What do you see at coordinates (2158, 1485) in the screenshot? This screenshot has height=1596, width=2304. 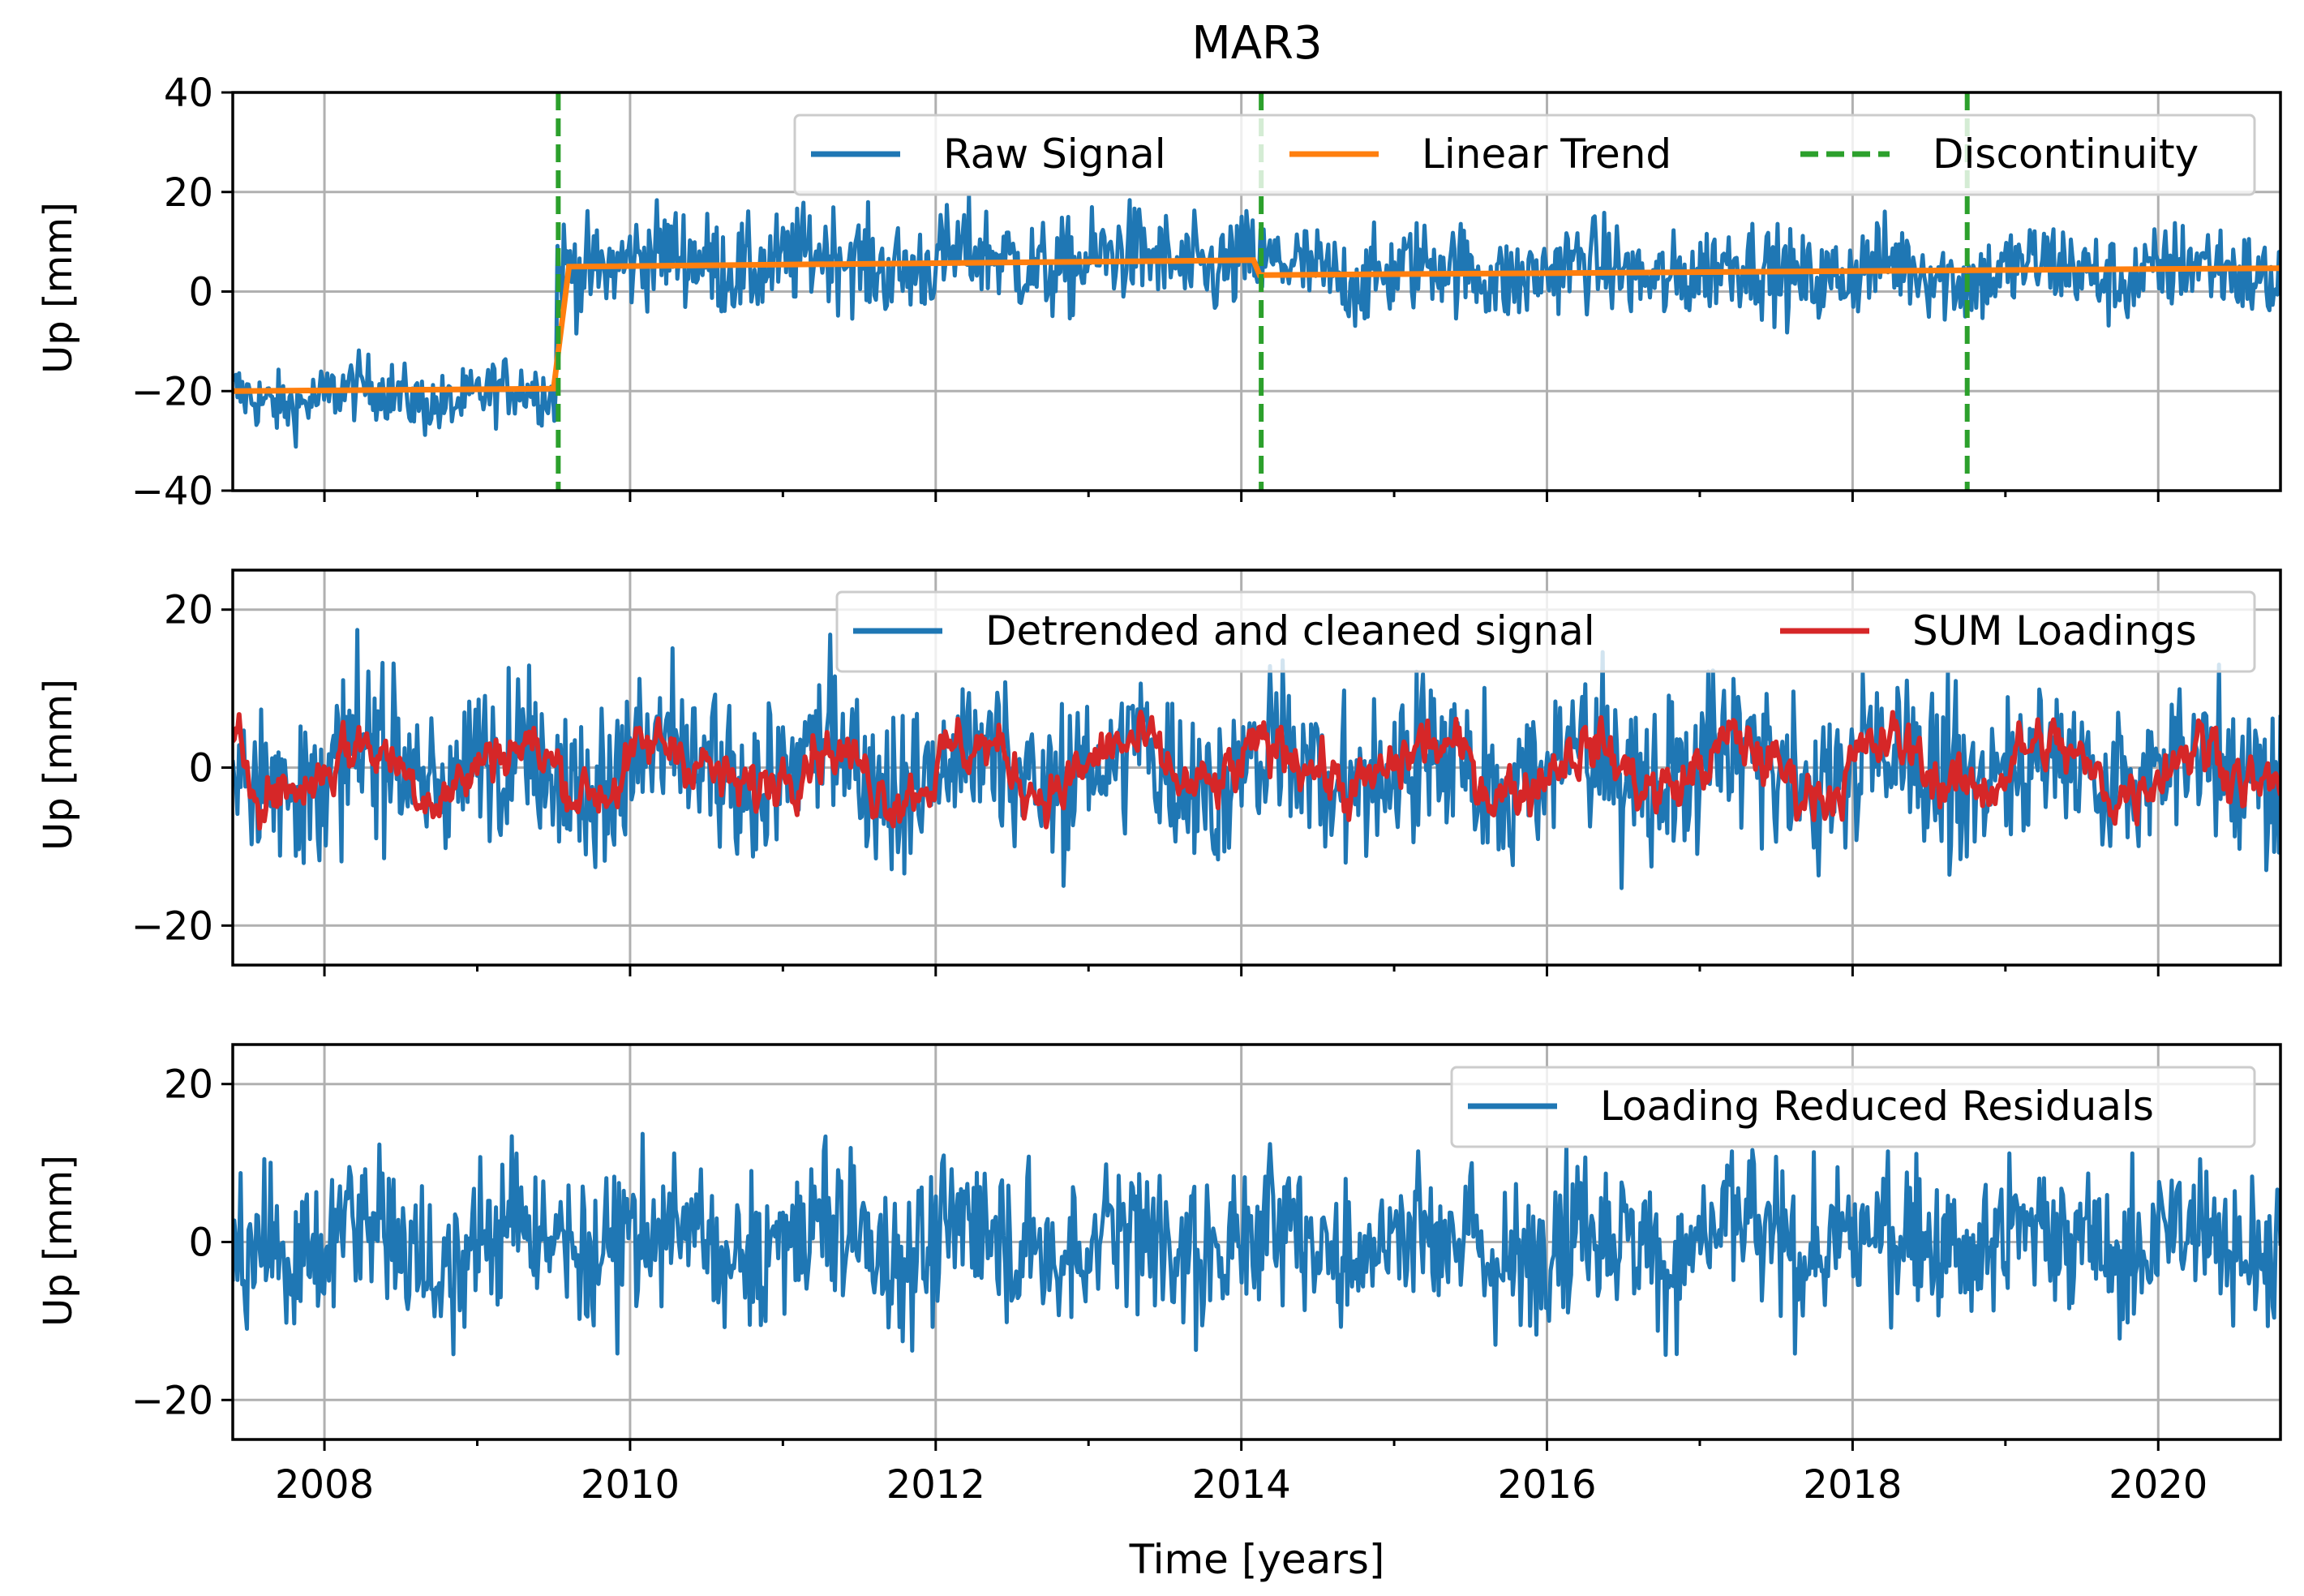 I see `x-tick-label: 2020` at bounding box center [2158, 1485].